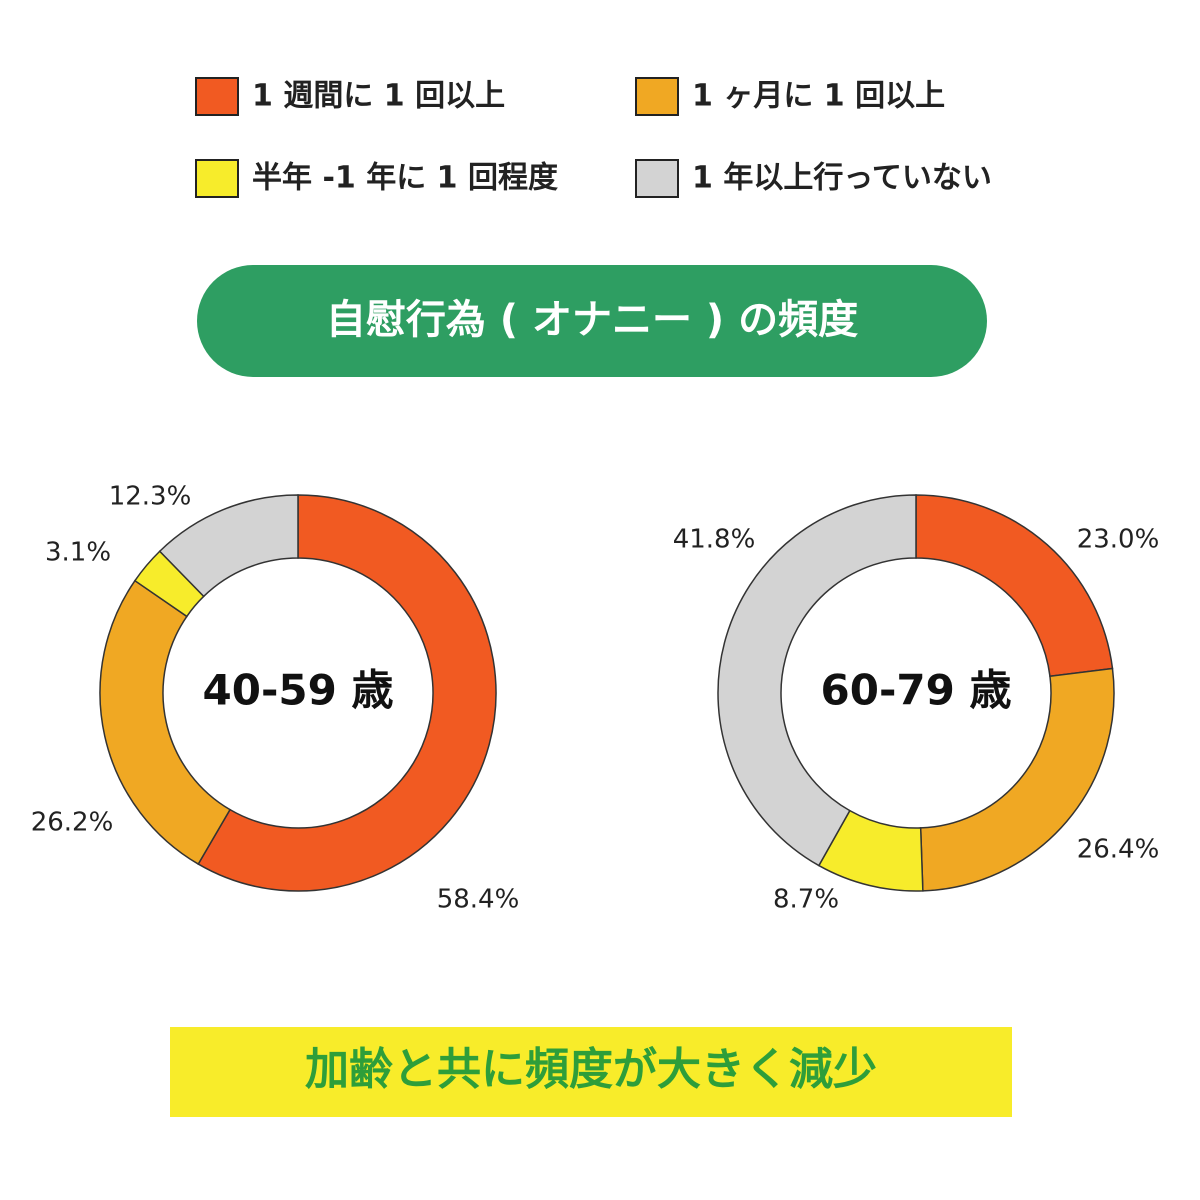 The width and height of the screenshot is (1200, 1200). What do you see at coordinates (72, 823) in the screenshot?
I see `value-label: 26.2%` at bounding box center [72, 823].